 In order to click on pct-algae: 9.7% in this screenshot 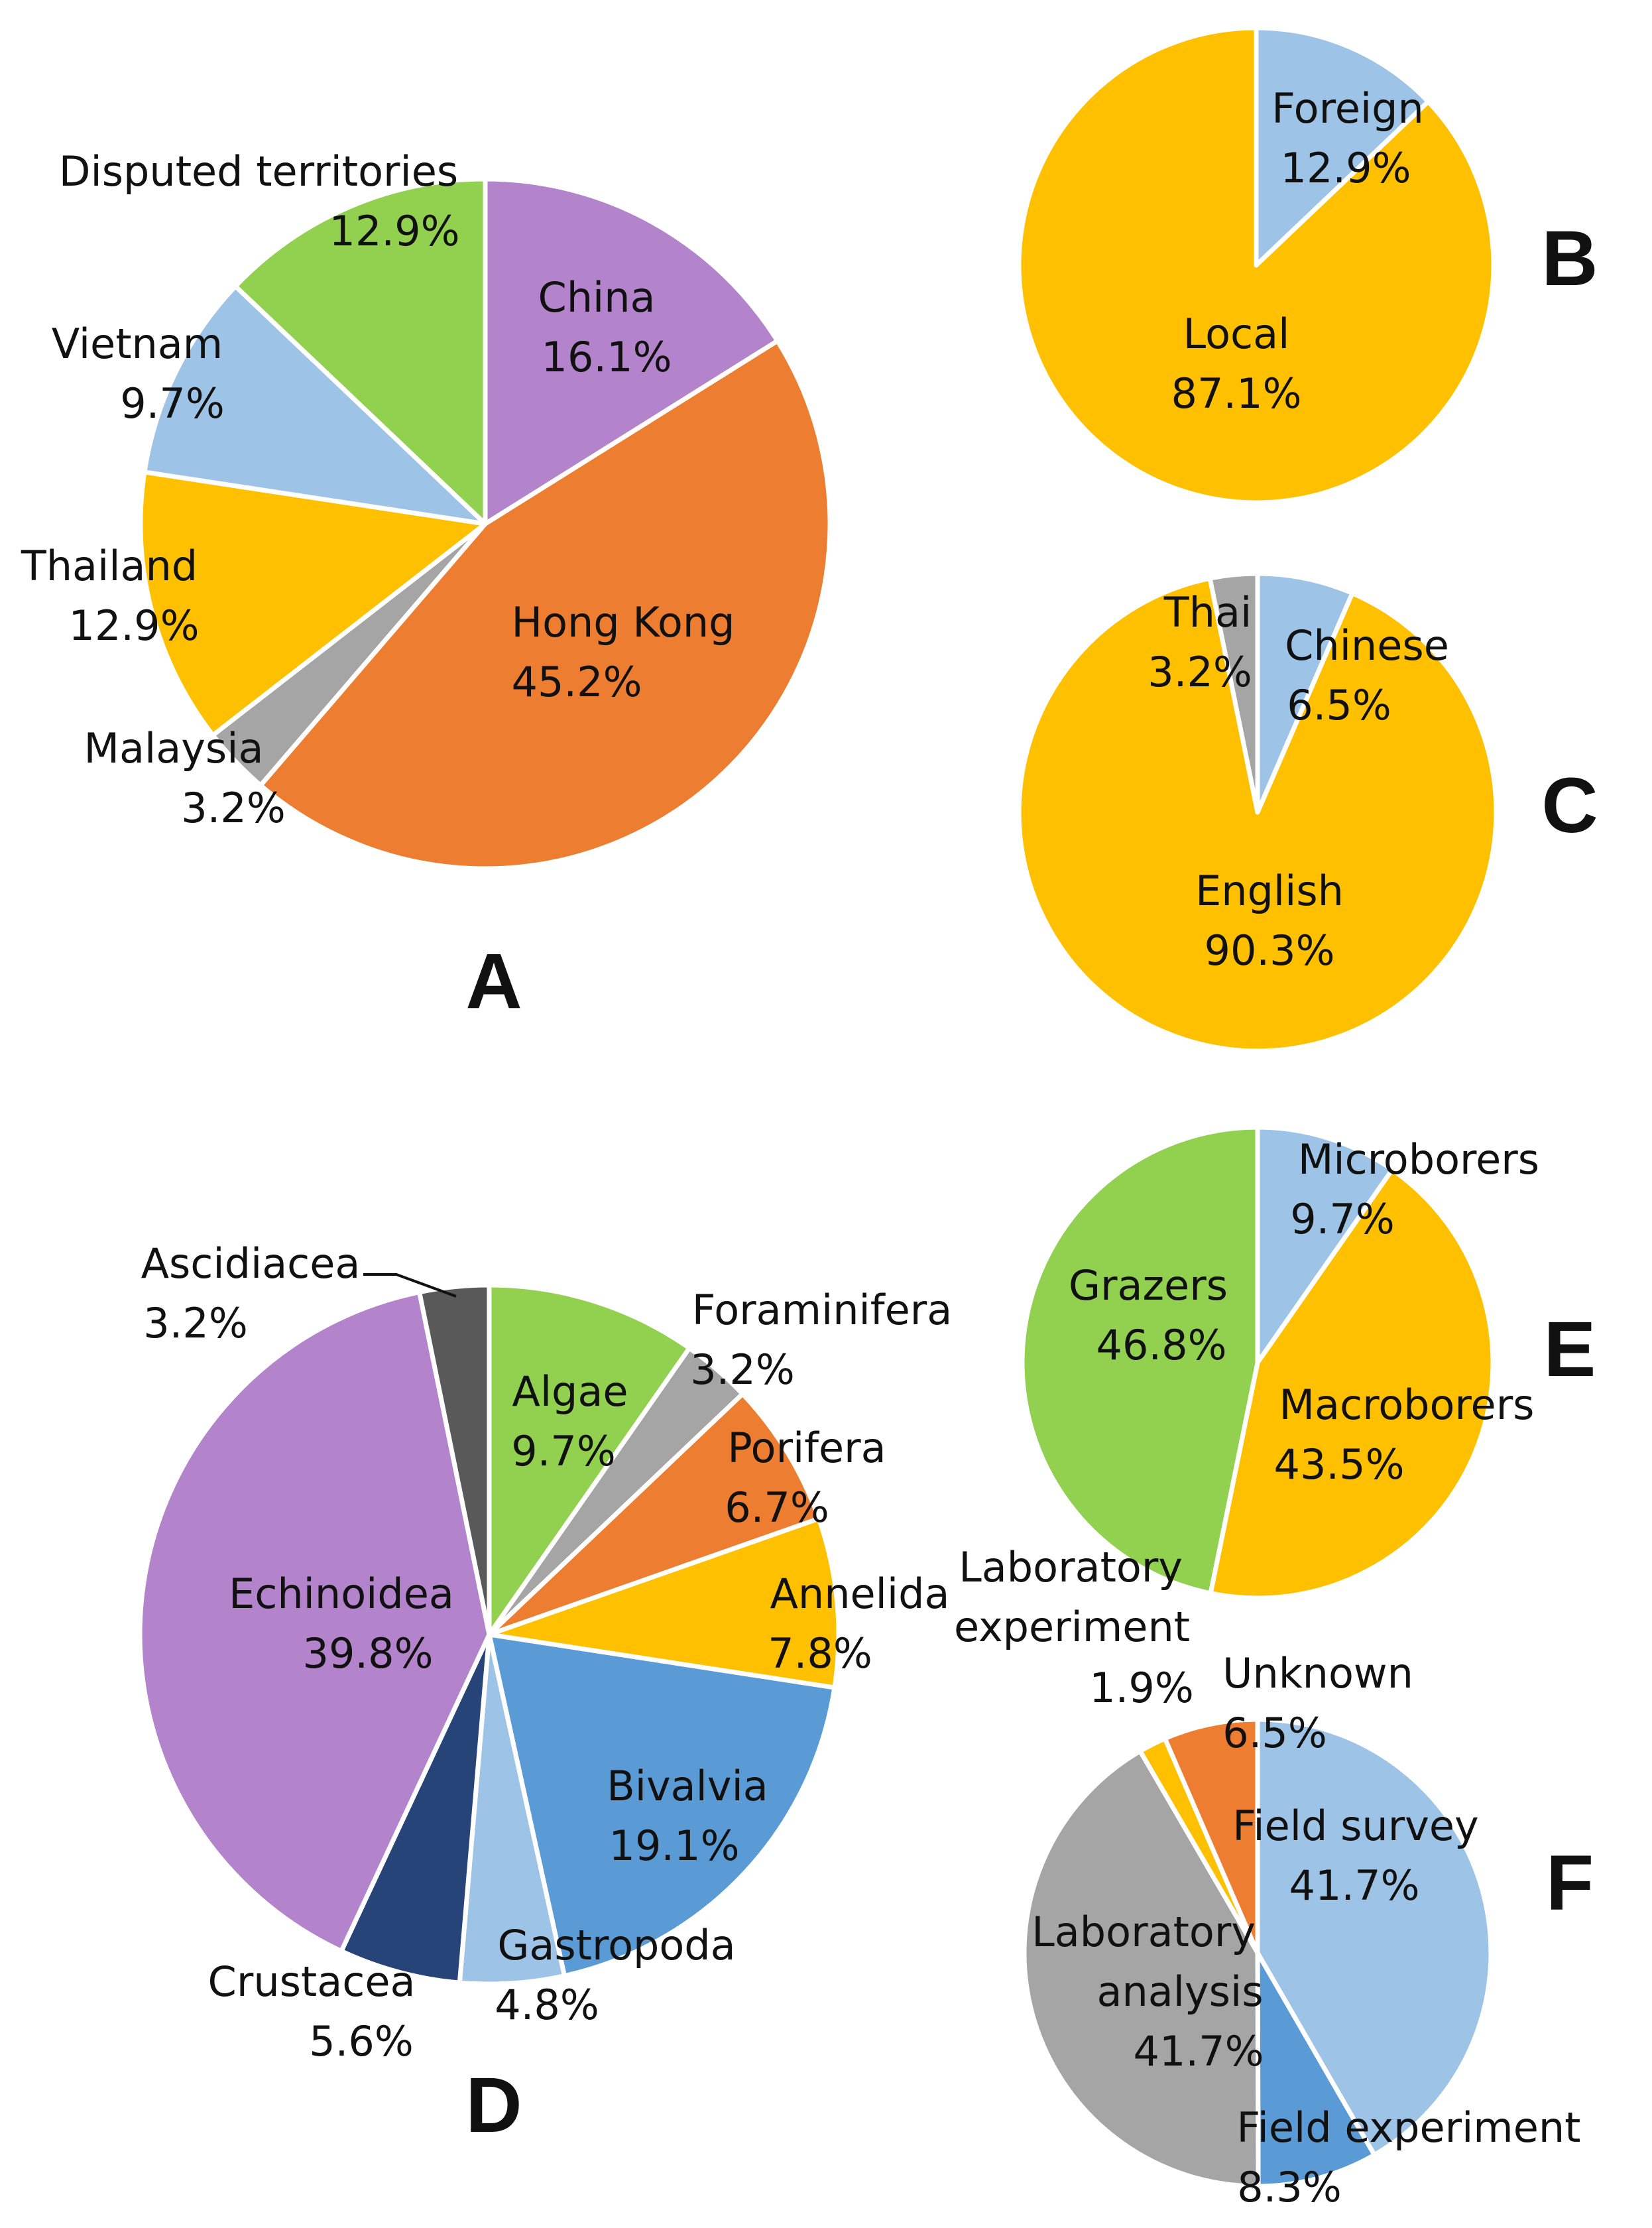, I will do `click(563, 1451)`.